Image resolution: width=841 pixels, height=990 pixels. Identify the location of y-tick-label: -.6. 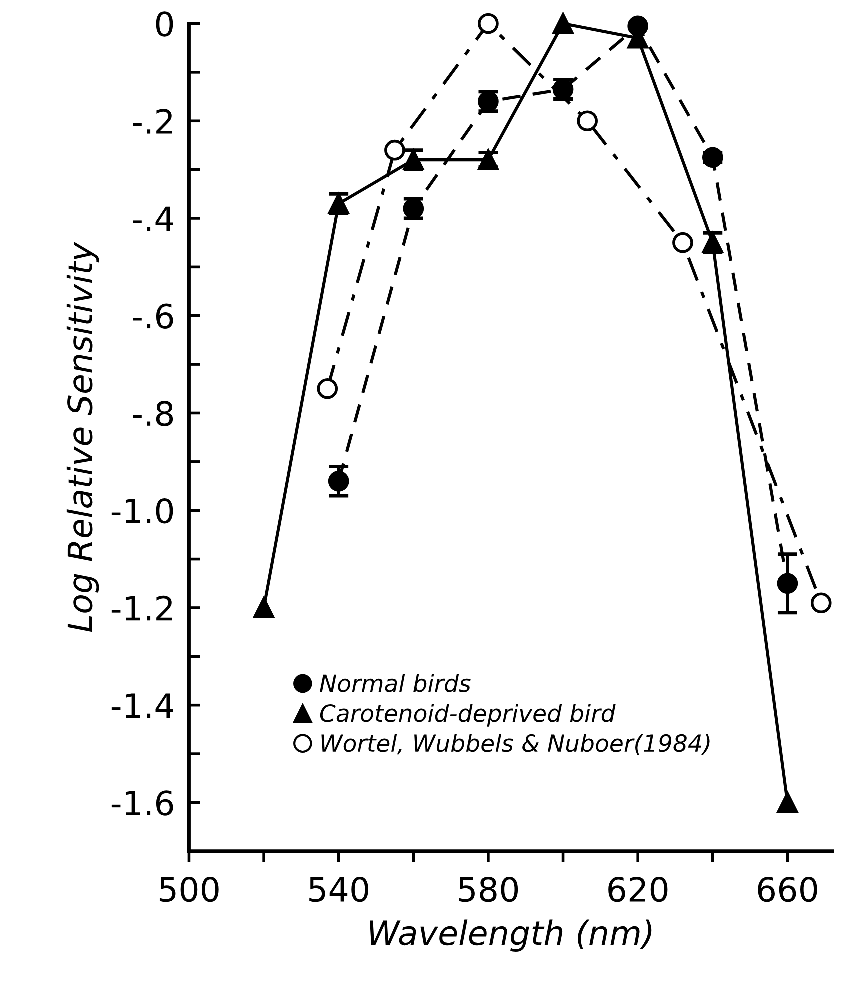
(153, 317).